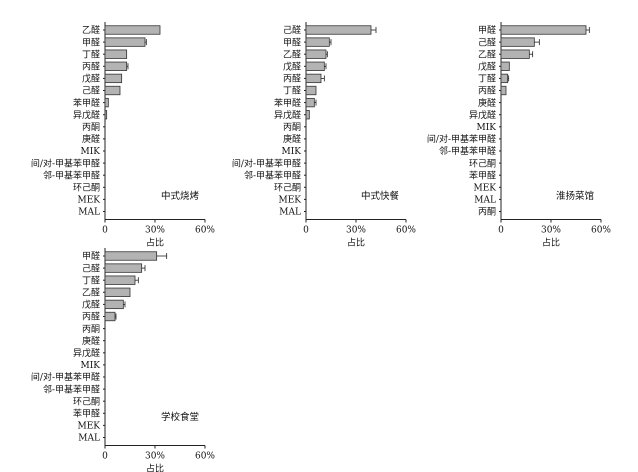  I want to click on chart-title: 学校食堂, so click(180, 417).